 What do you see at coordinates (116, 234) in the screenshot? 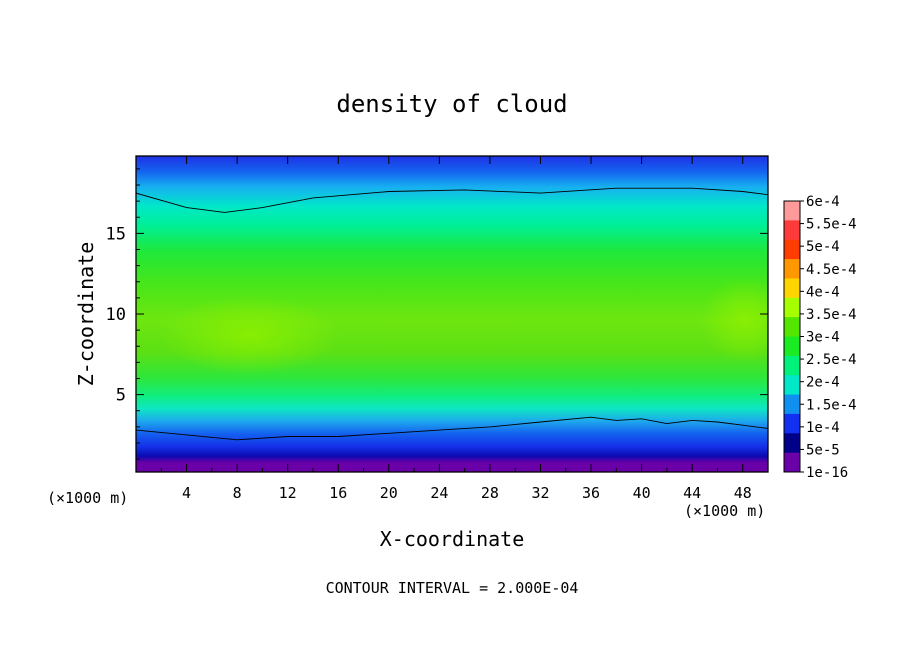
I see `y-tick-label: 15` at bounding box center [116, 234].